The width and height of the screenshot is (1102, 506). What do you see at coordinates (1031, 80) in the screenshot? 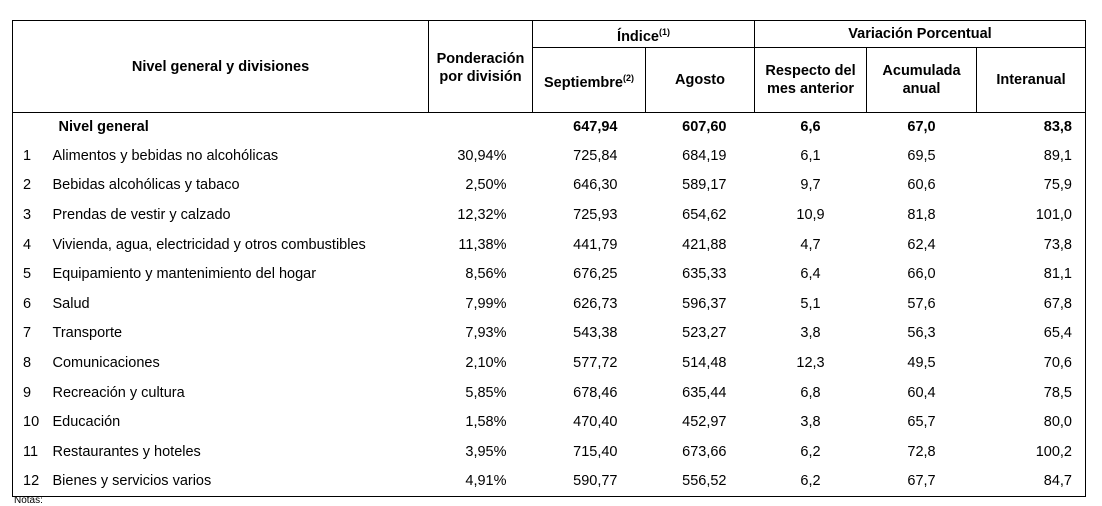
I see `header-annual: Interanual` at bounding box center [1031, 80].